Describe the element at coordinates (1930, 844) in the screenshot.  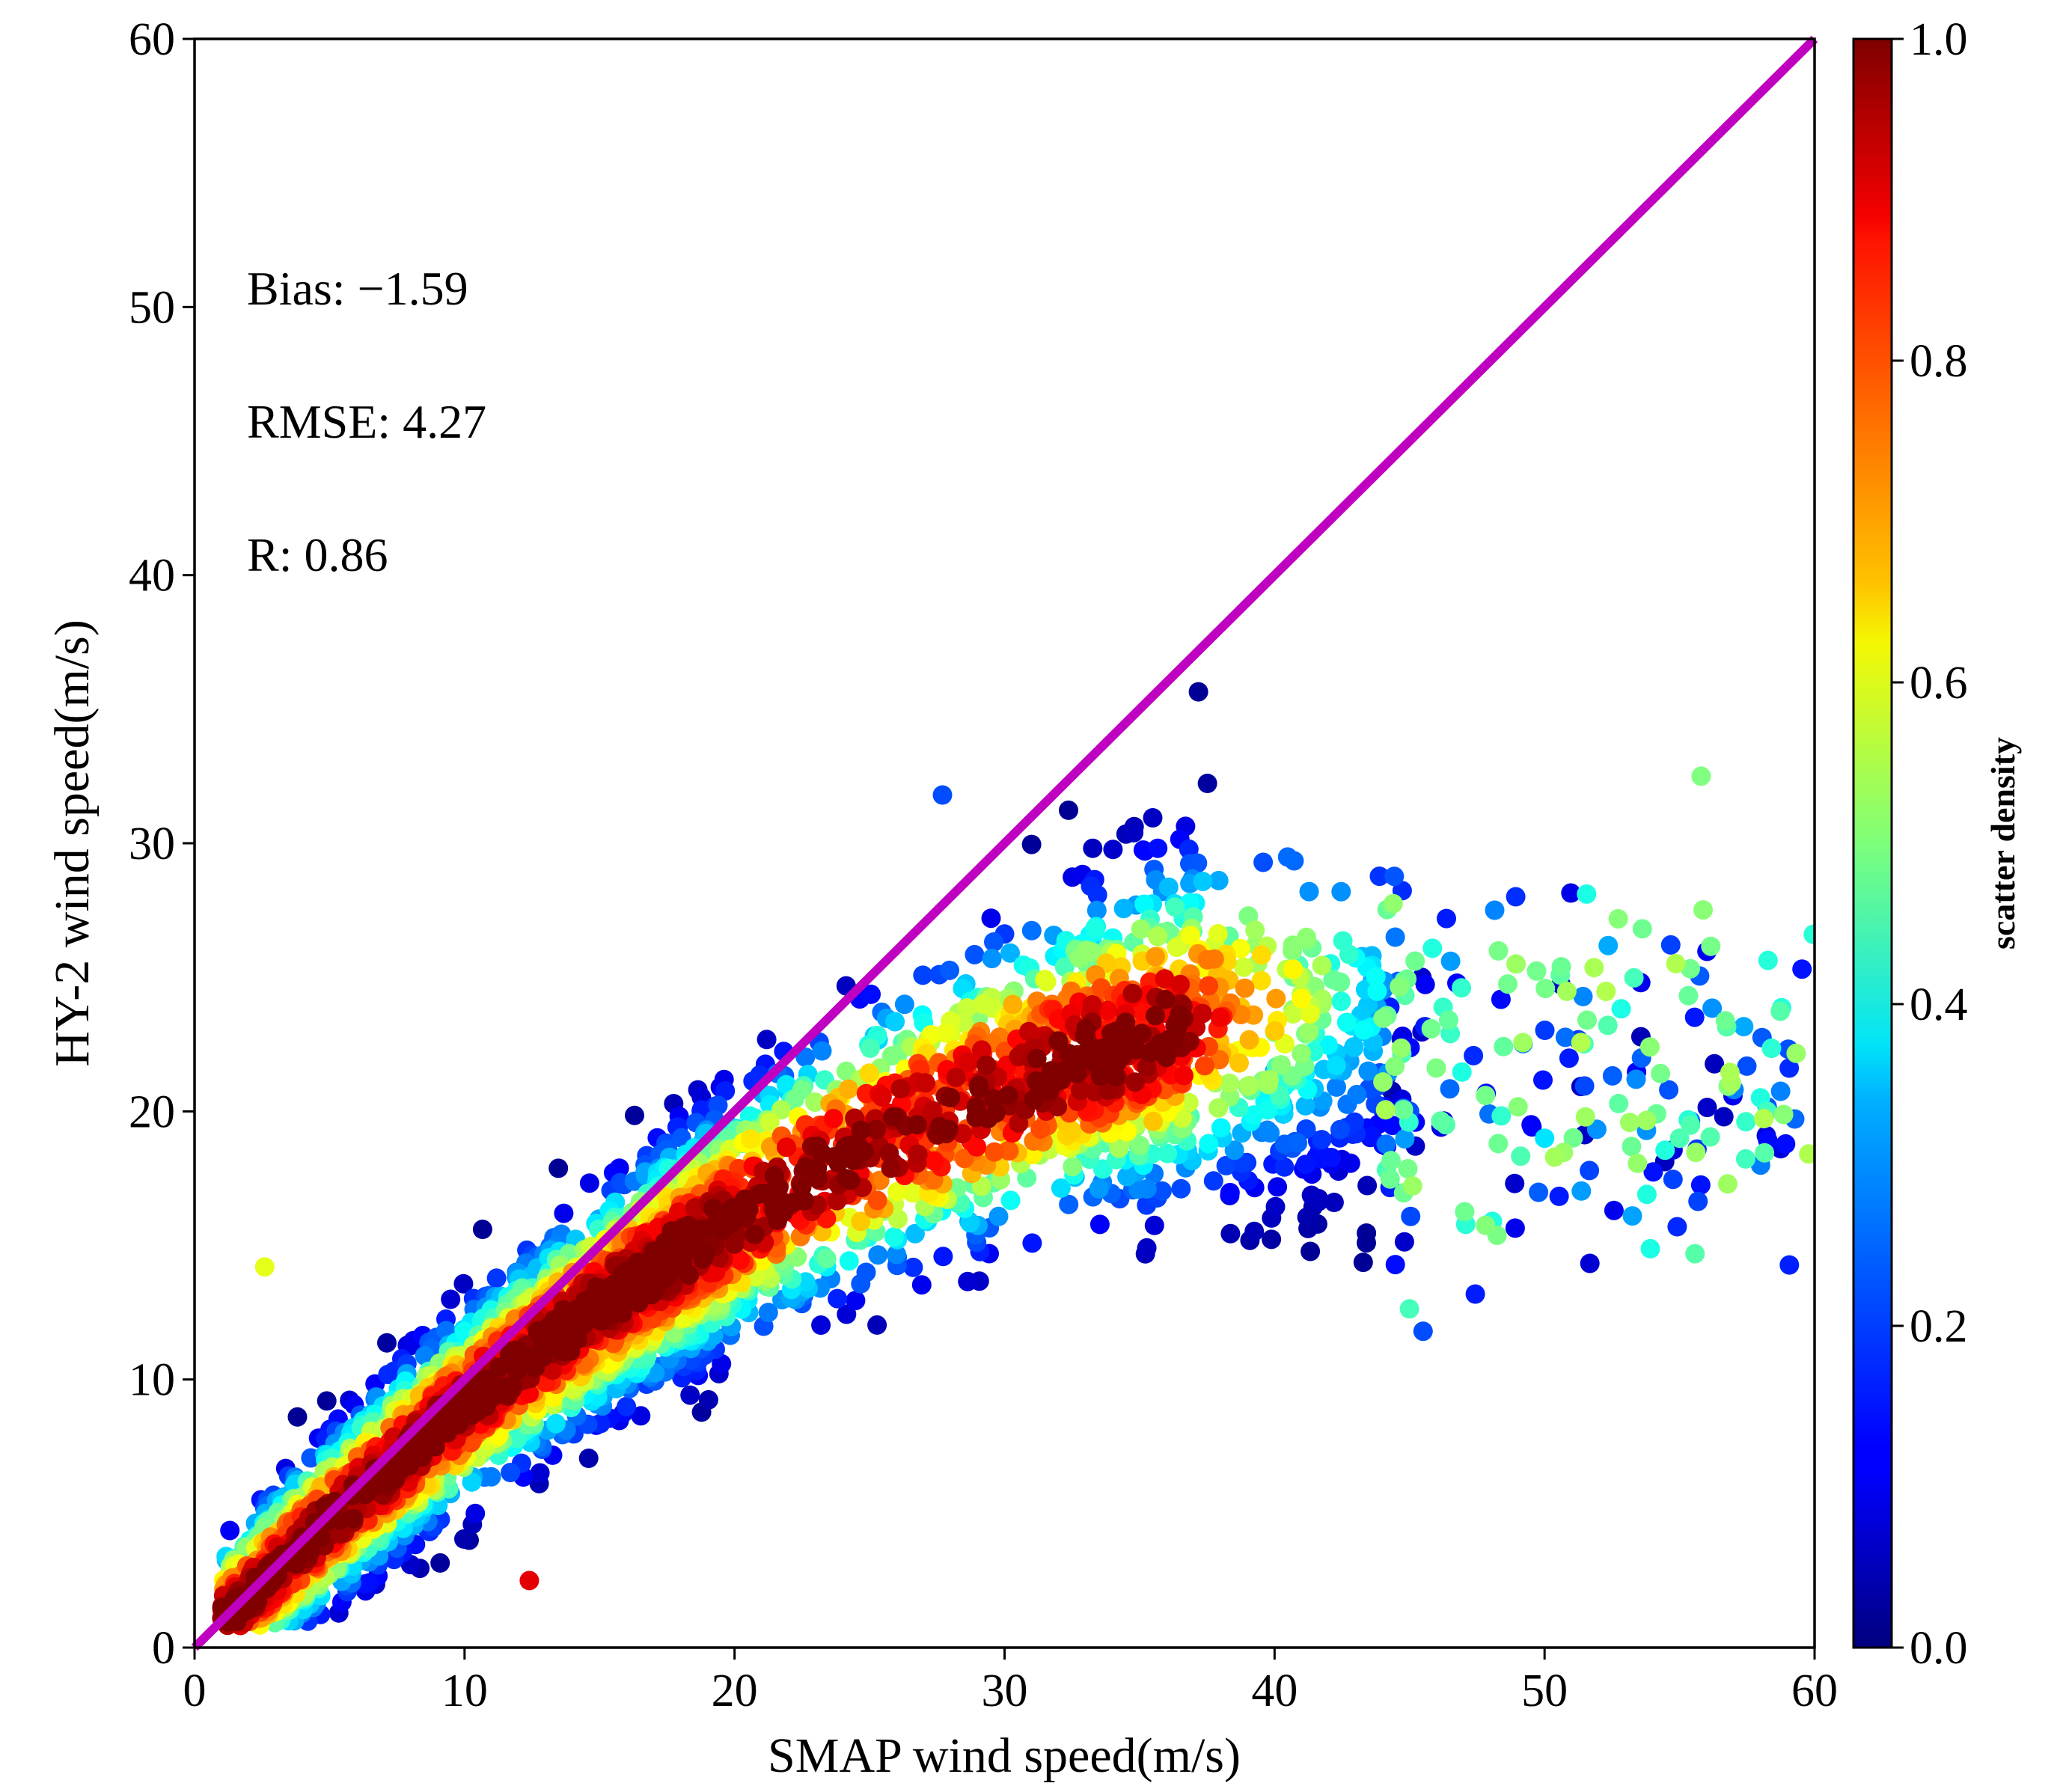
I see `colorbar-ticks: 0.0 0.2 0.4 0.6 0.8 1.0` at that location.